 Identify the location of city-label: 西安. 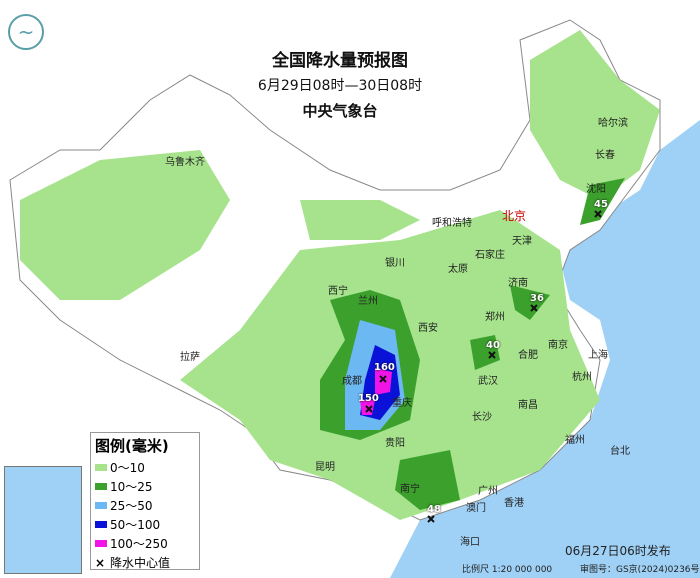
(428, 328).